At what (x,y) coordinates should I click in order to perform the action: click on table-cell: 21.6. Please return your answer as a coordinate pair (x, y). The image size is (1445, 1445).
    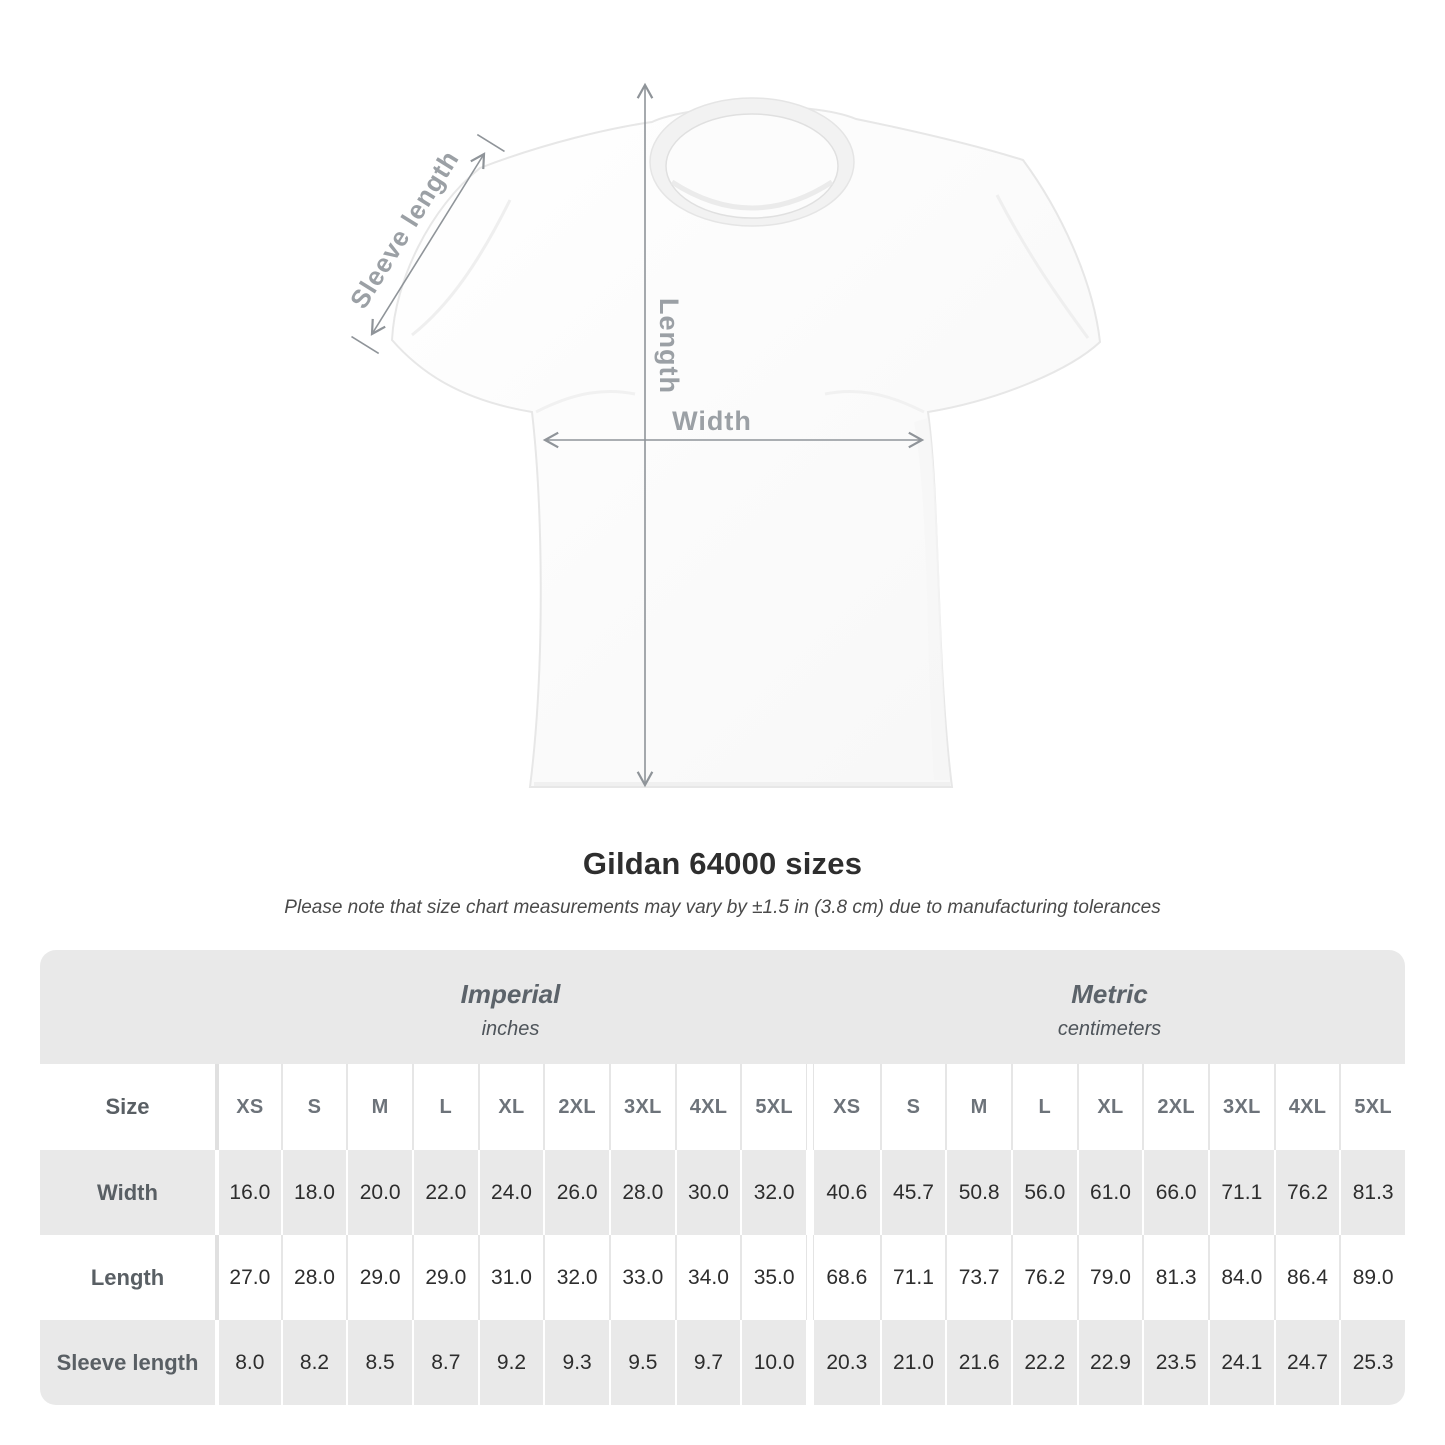
    Looking at the image, I should click on (978, 1362).